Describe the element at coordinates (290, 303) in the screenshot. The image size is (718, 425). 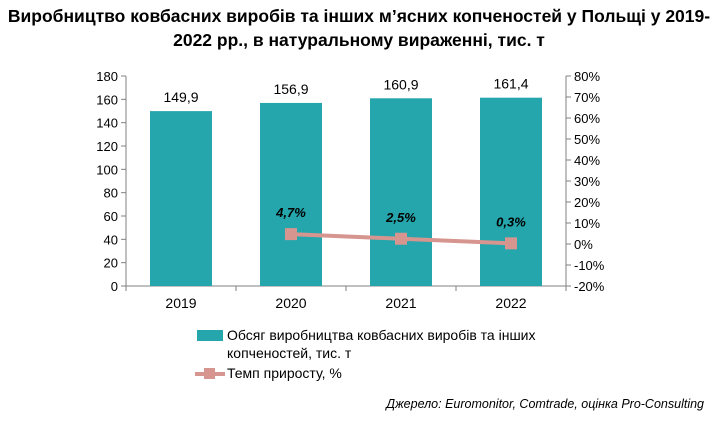
I see `x-tick-label: 2020` at that location.